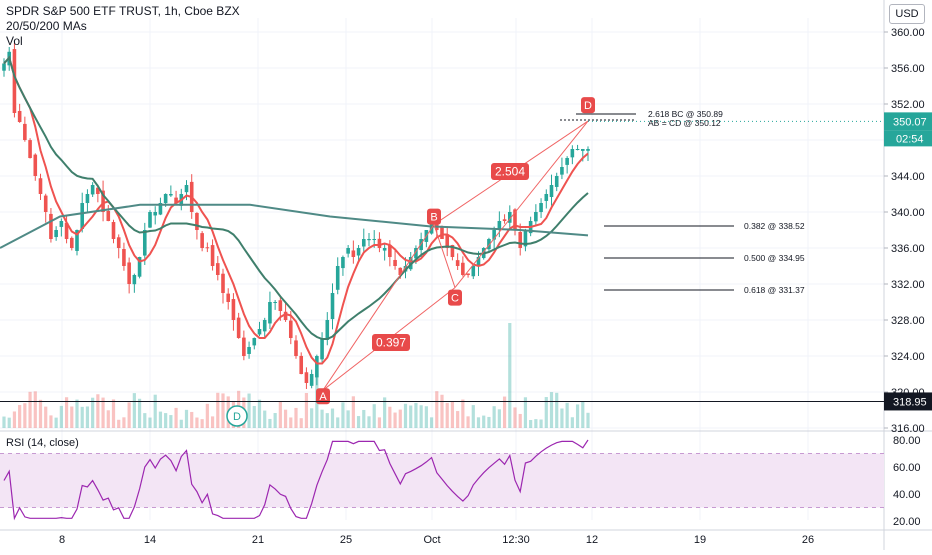 This screenshot has width=932, height=555. I want to click on price-tick-label: 316.00, so click(908, 429).